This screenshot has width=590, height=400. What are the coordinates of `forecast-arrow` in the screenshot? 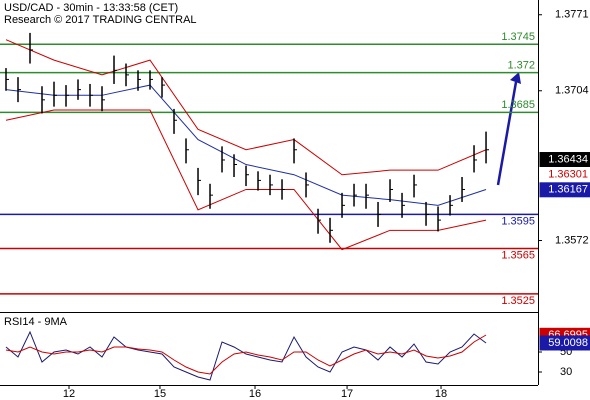 It's located at (507, 133).